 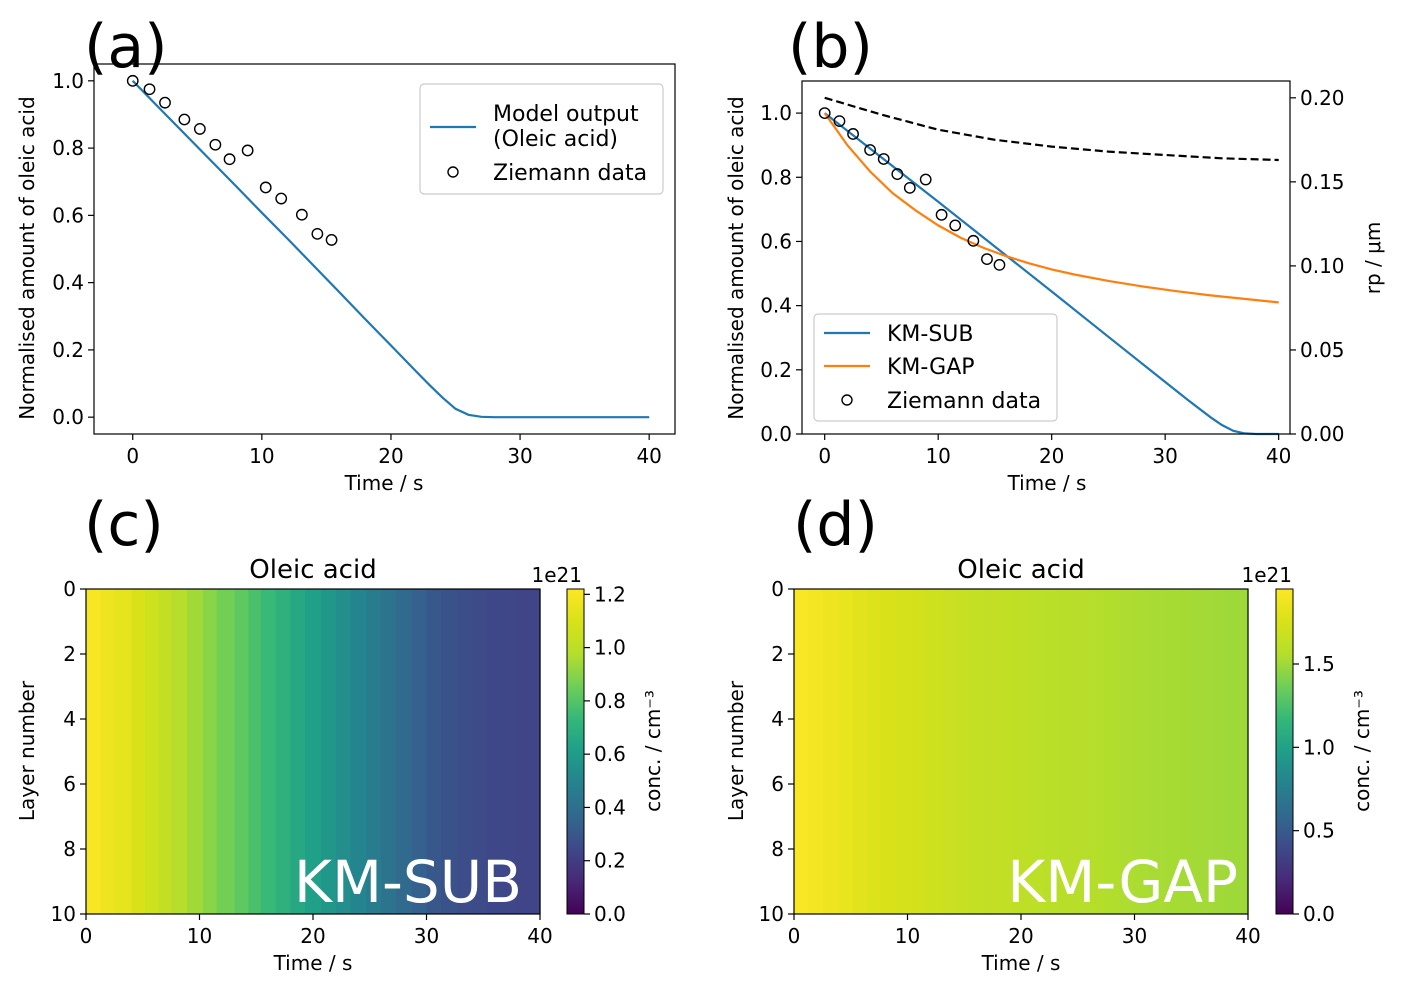 I want to click on panel-d-colorbar-label: conc. / cm⁻³, so click(x=1362, y=751).